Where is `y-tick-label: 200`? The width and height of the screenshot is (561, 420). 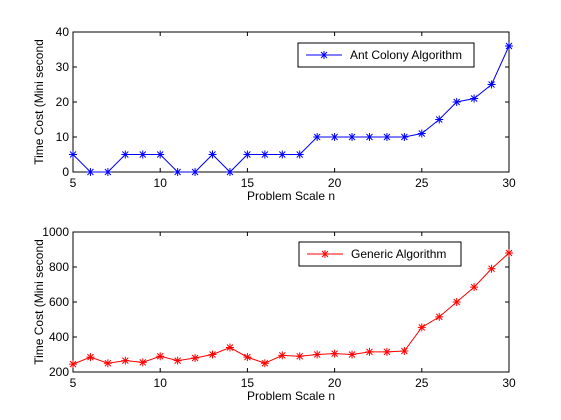 y-tick-label: 200 is located at coordinates (59, 372).